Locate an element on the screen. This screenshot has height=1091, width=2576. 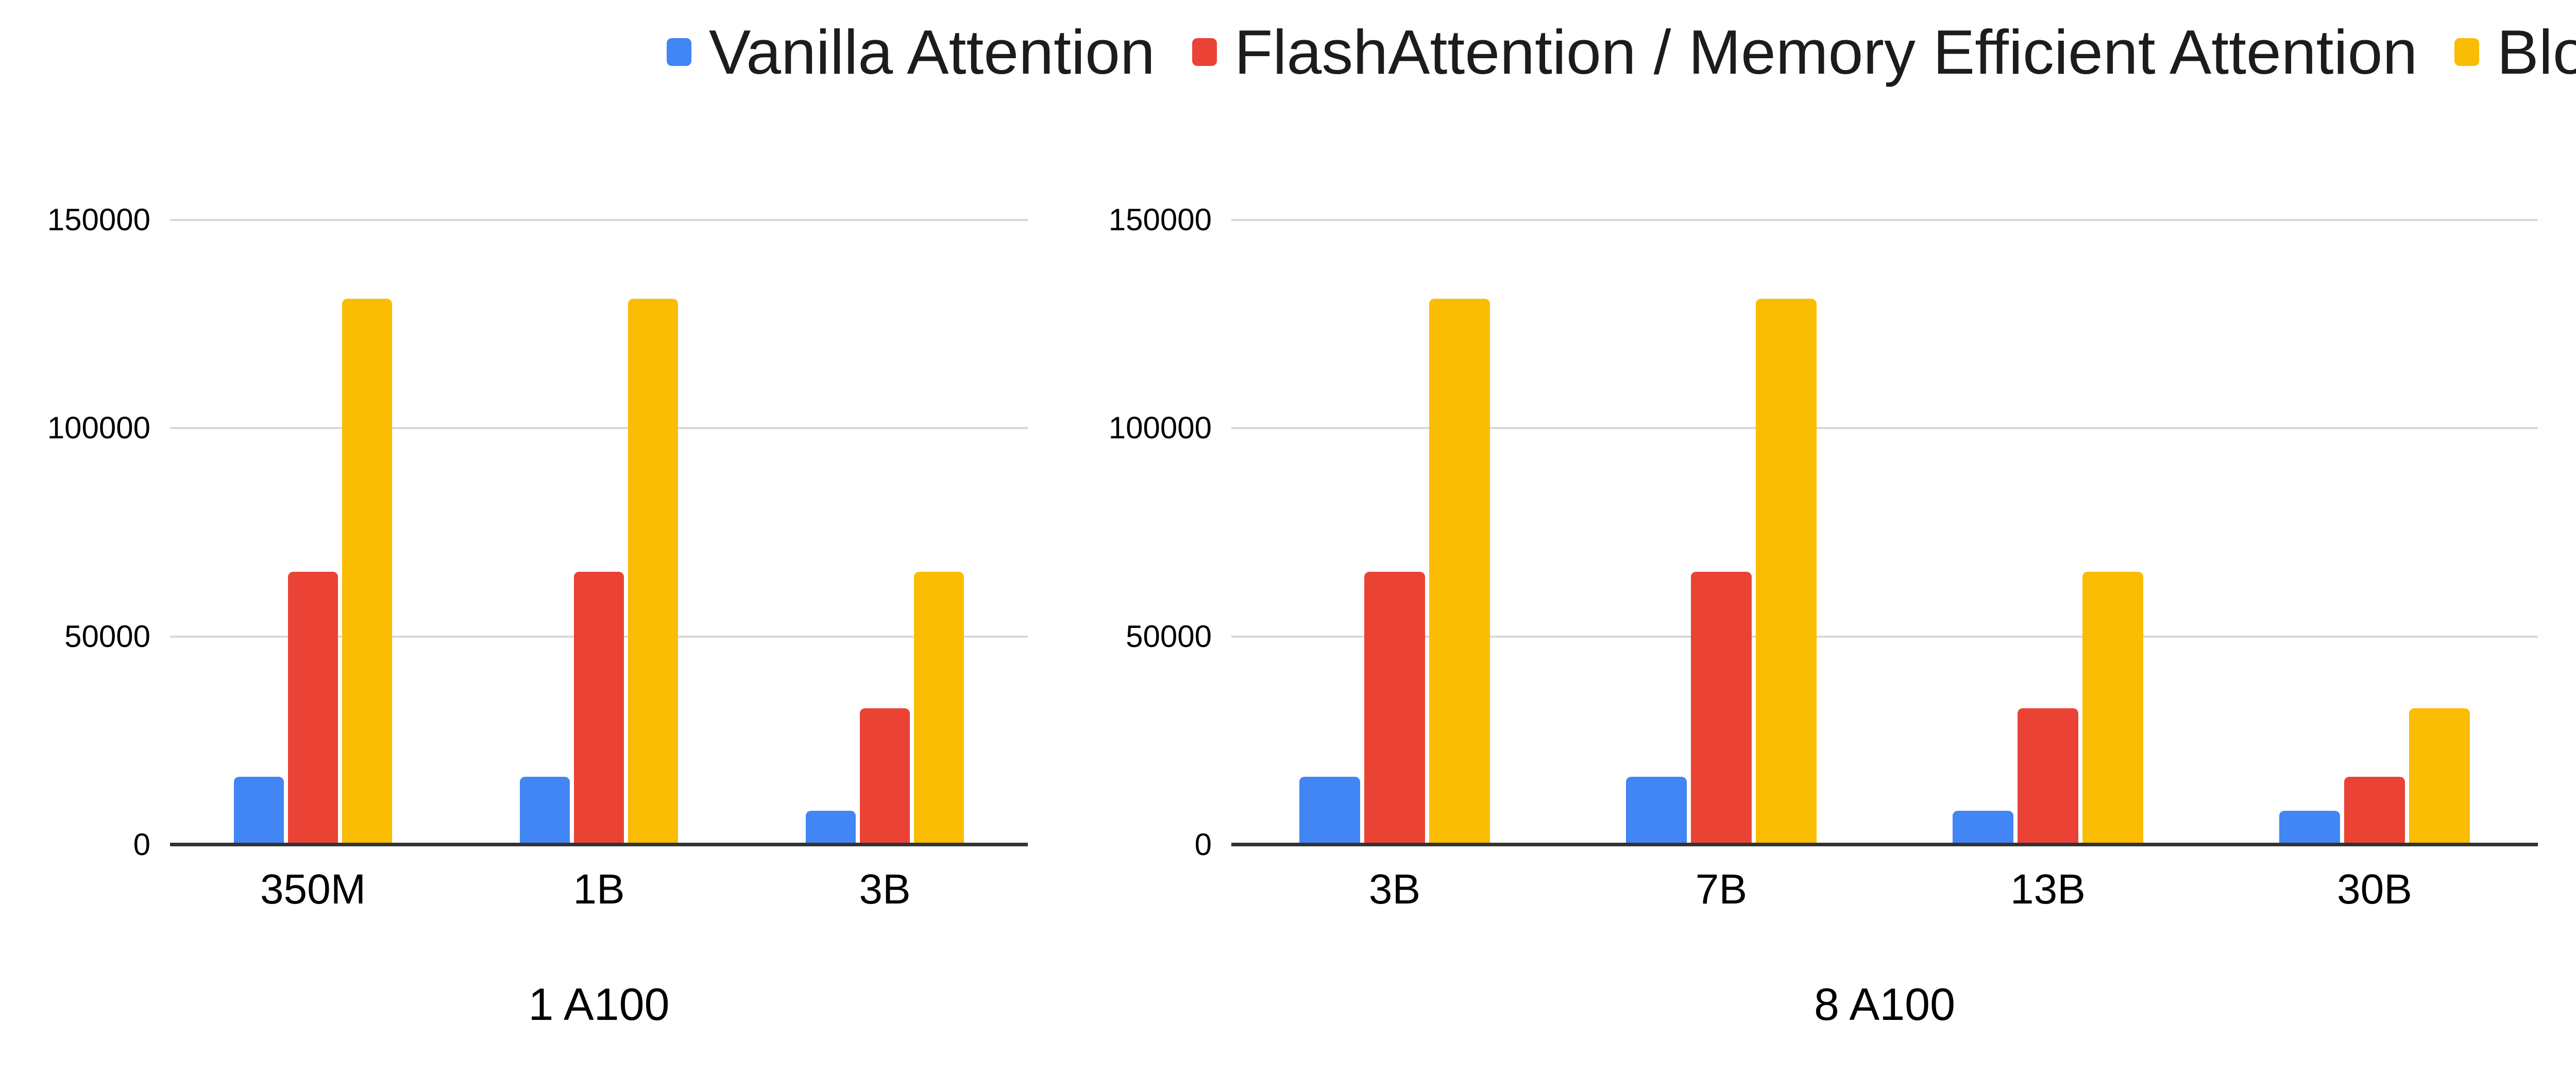
legend-item-vanilla: Vanilla Attention is located at coordinates (910, 52).